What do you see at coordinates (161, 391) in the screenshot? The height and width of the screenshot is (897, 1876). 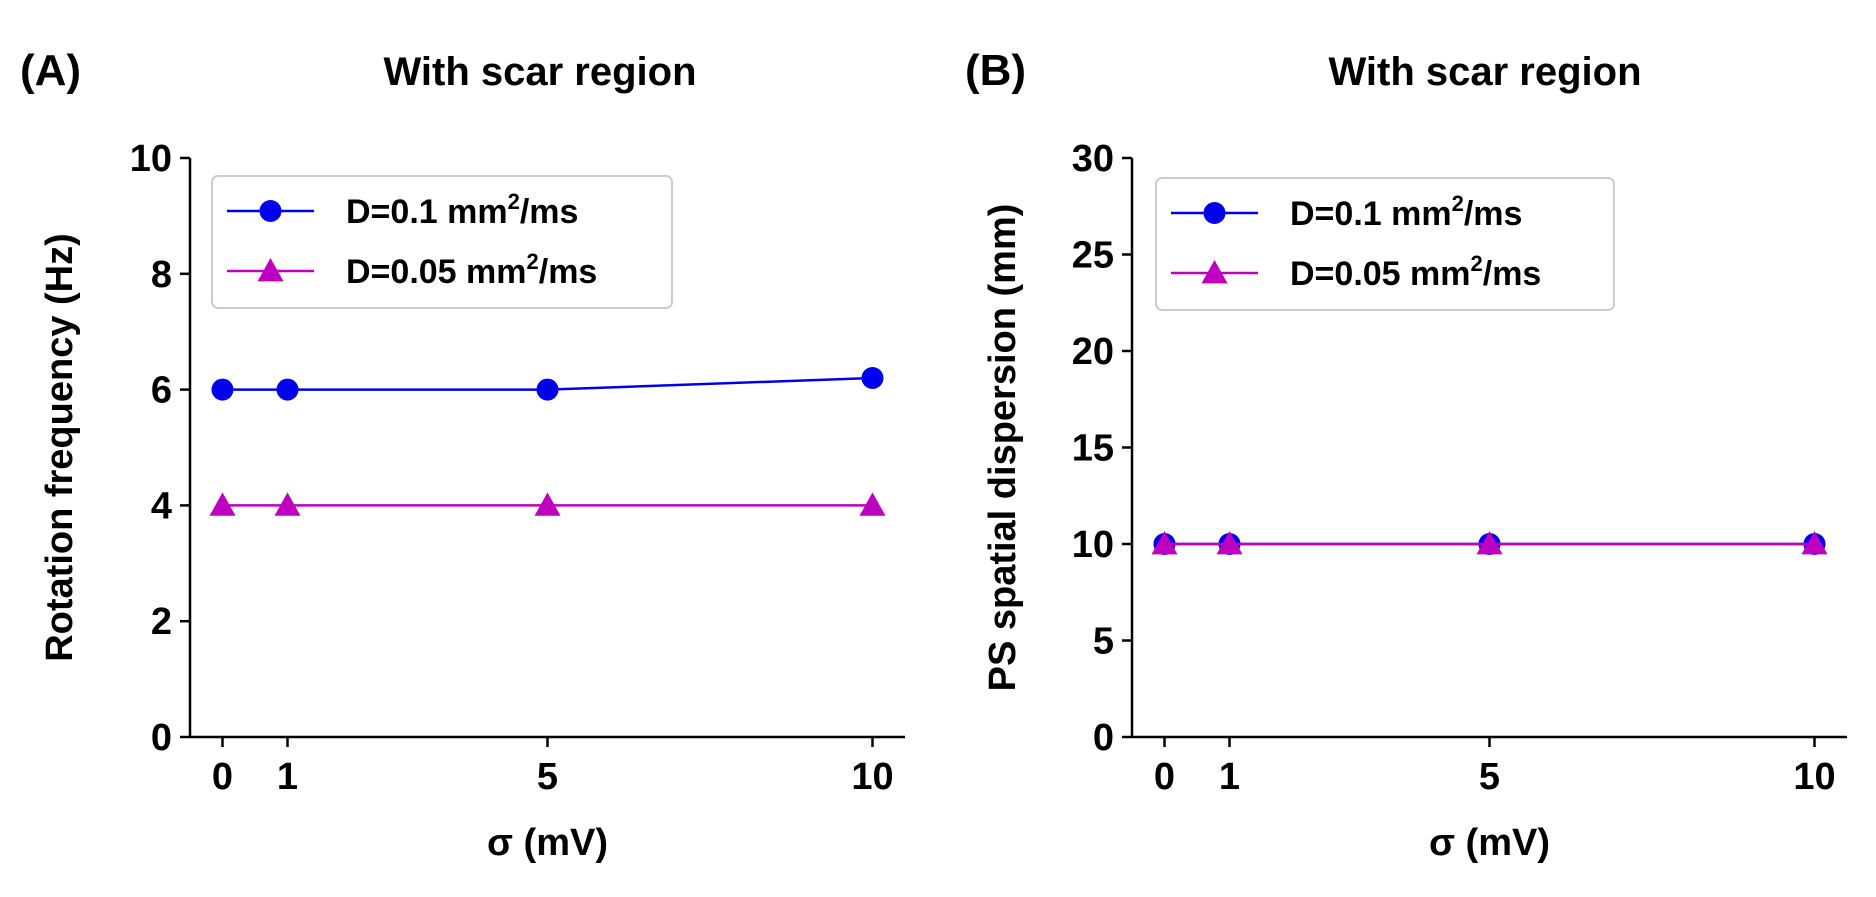 I see `y-tick-label: 6` at bounding box center [161, 391].